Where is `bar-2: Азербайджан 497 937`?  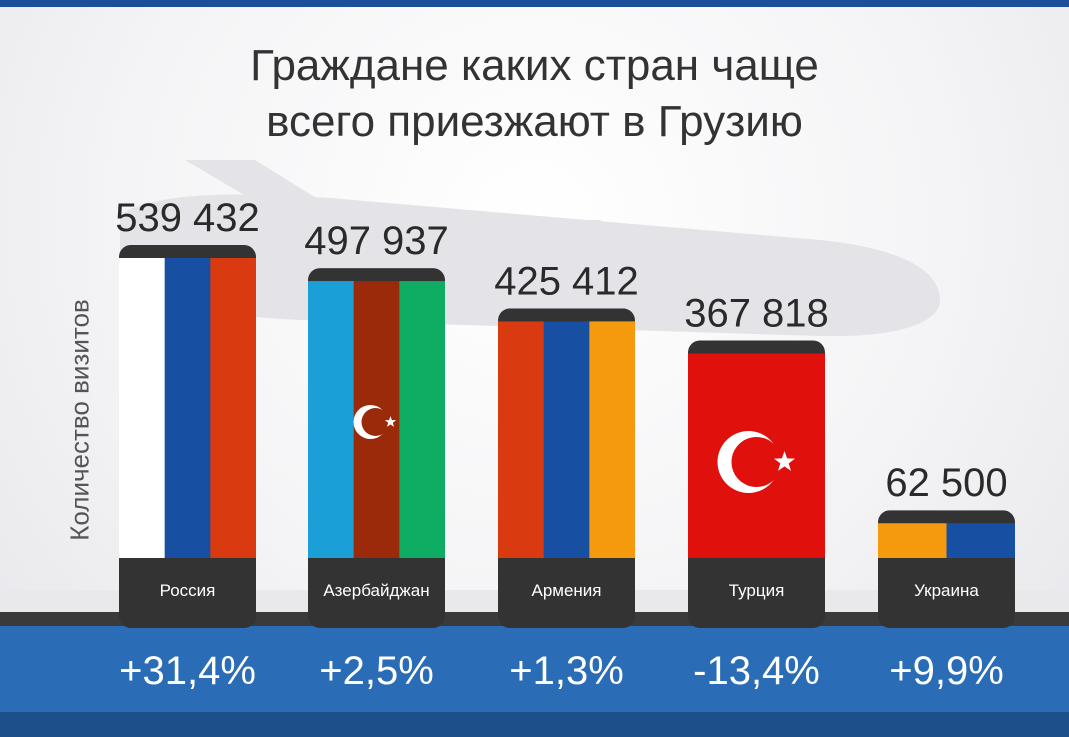 bar-2: Азербайджан 497 937 is located at coordinates (376, 423).